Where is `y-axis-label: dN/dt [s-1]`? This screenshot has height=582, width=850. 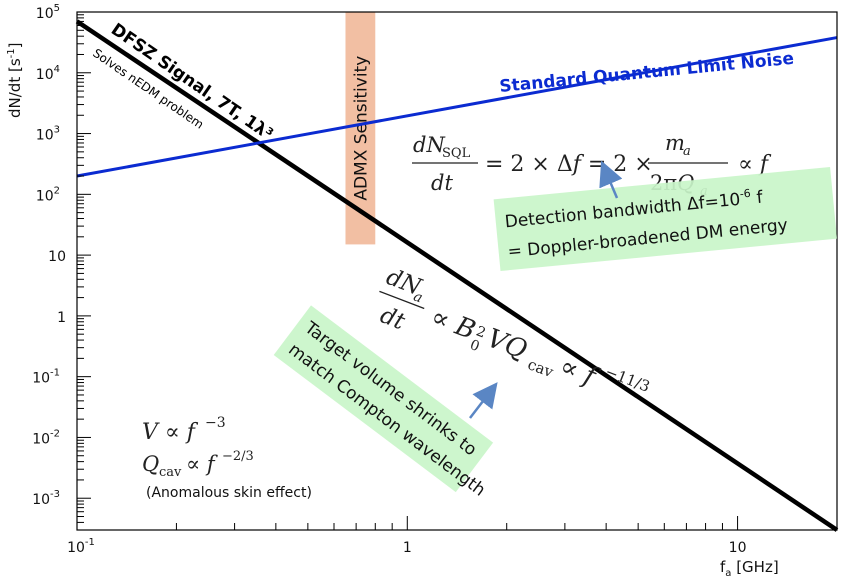
y-axis-label: dN/dt [s-1] is located at coordinates (15, 80).